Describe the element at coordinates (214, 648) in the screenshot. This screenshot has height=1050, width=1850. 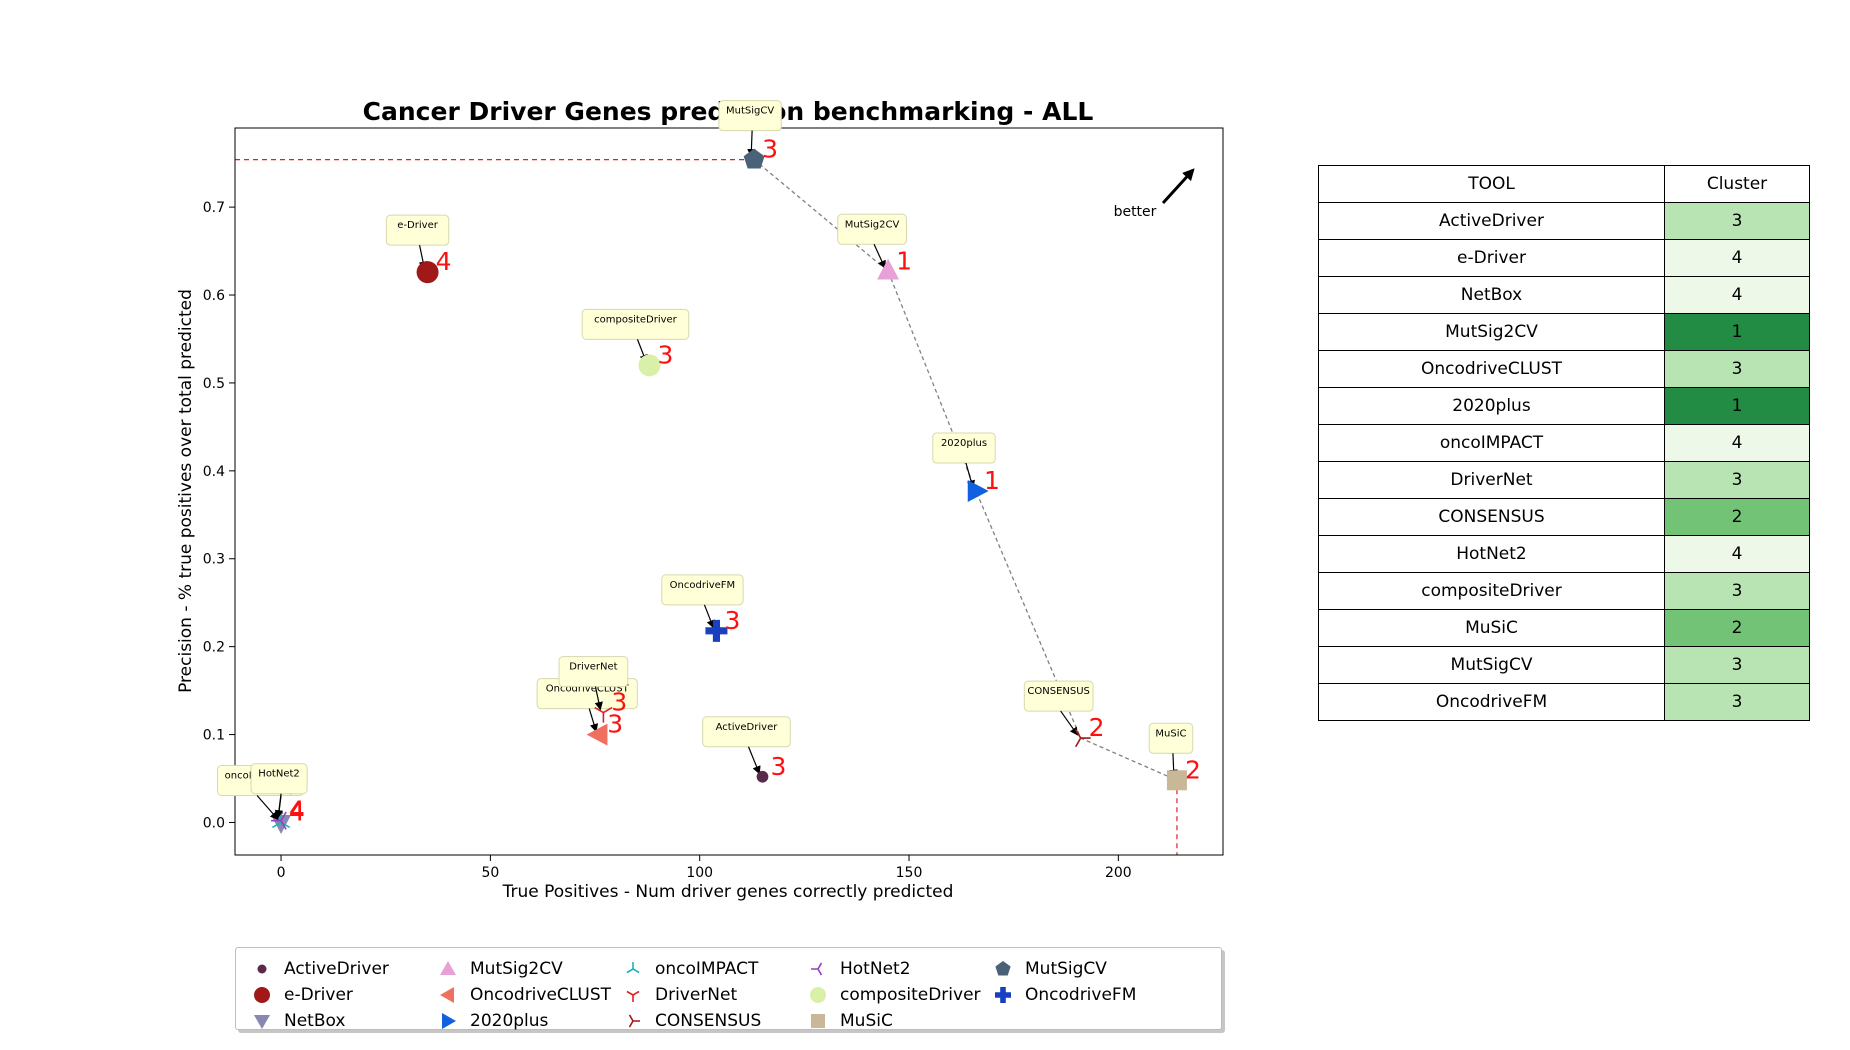
I see `y-tick-label: 0.2` at that location.